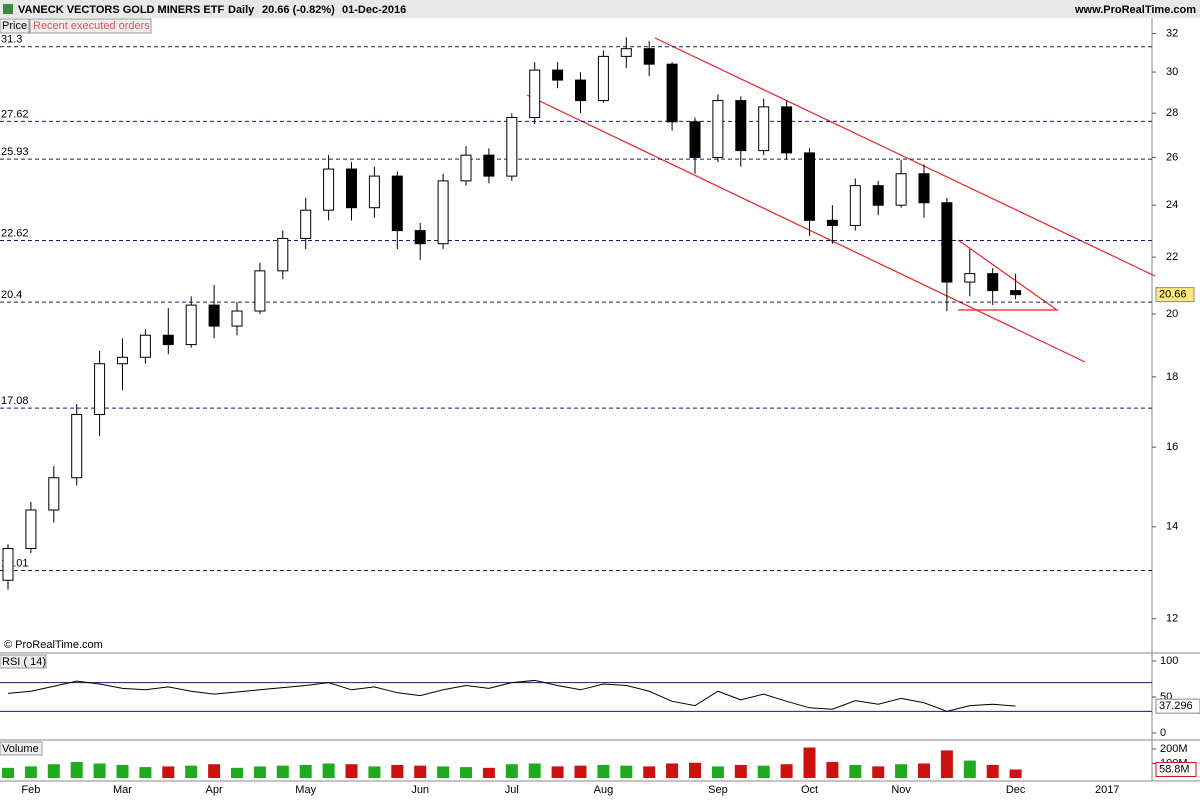  Describe the element at coordinates (15, 114) in the screenshot. I see `level-label: 27.62` at that location.